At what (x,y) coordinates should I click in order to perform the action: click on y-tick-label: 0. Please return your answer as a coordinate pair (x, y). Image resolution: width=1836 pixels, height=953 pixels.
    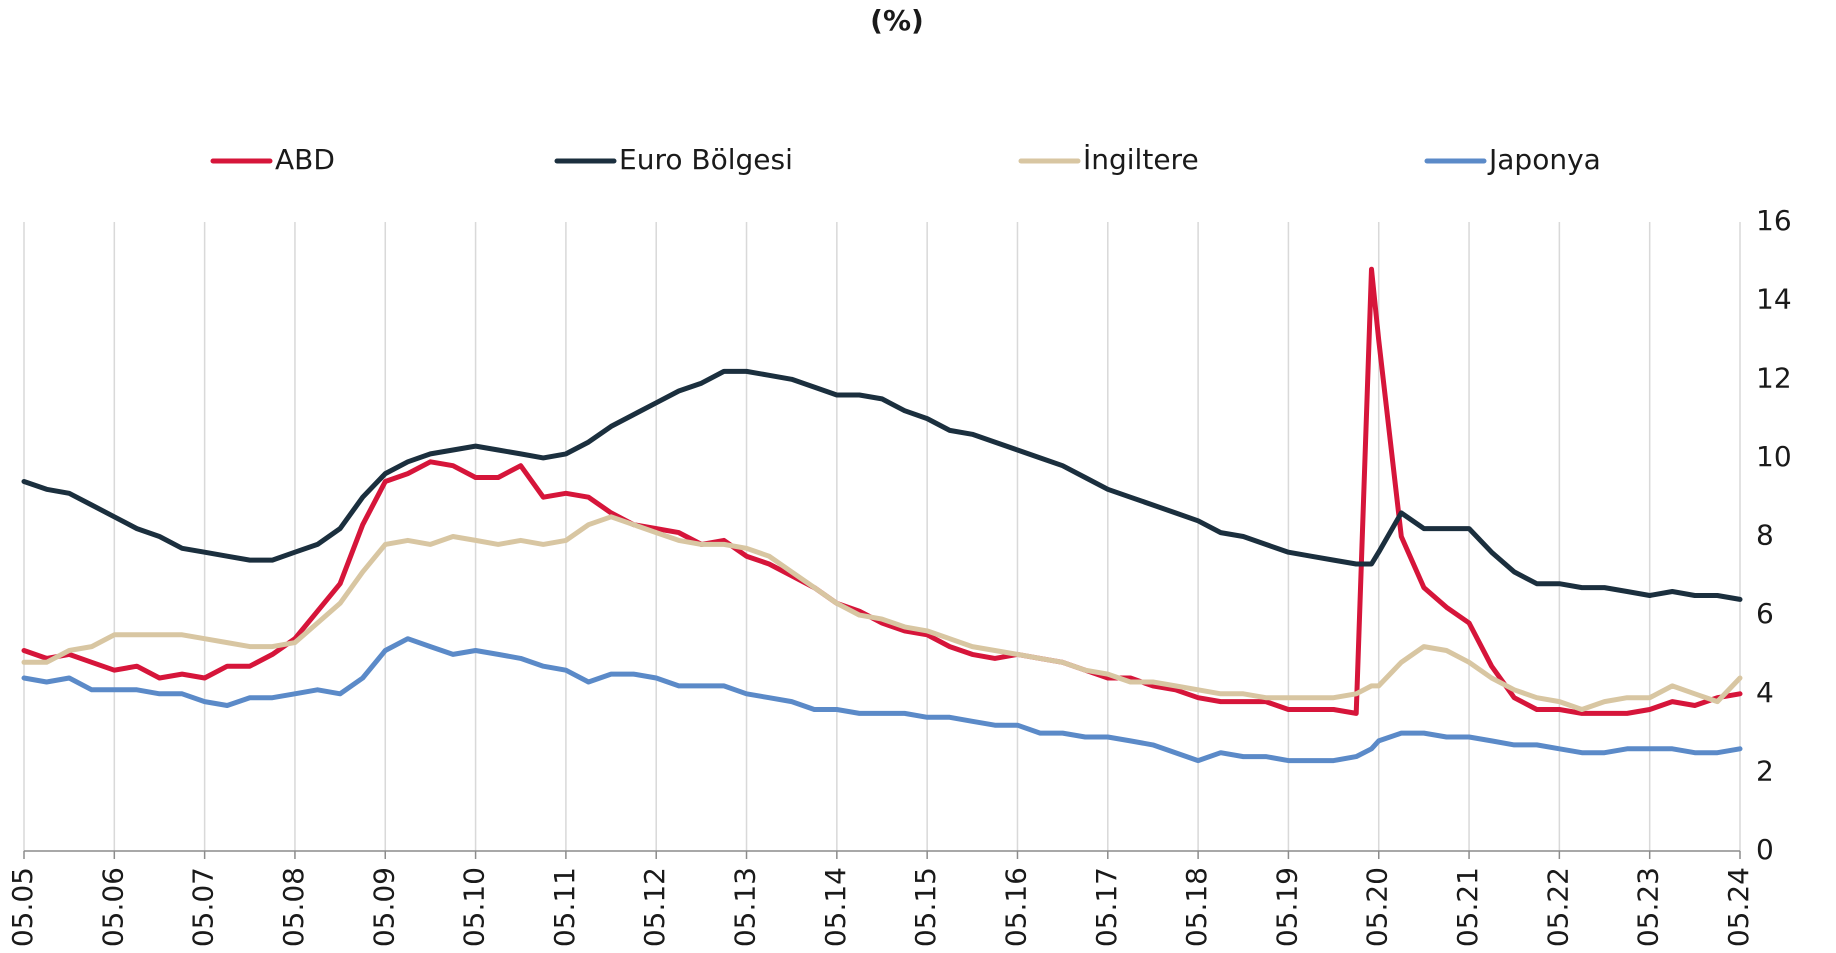
    Looking at the image, I should click on (1765, 849).